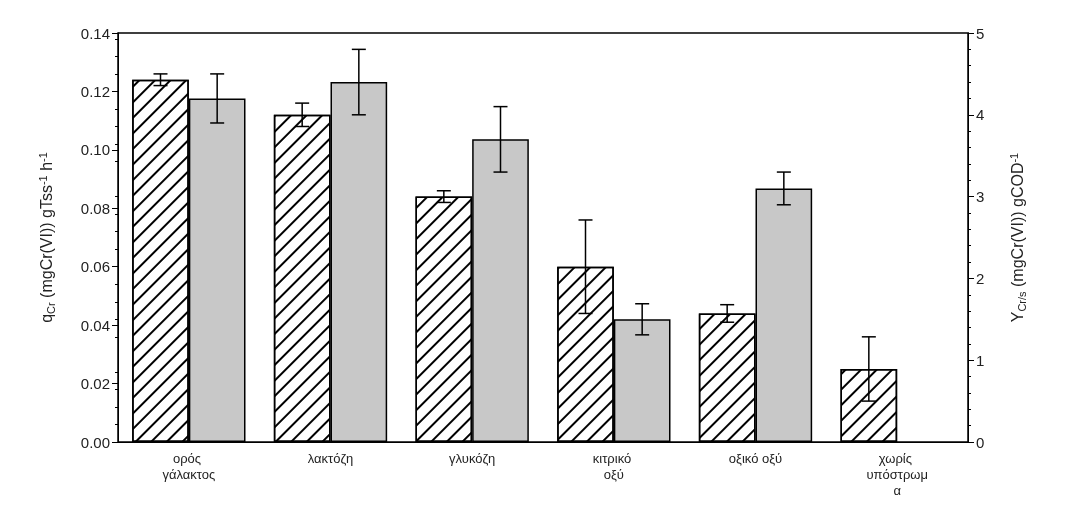  I want to click on y2-tick-label: 3, so click(980, 197).